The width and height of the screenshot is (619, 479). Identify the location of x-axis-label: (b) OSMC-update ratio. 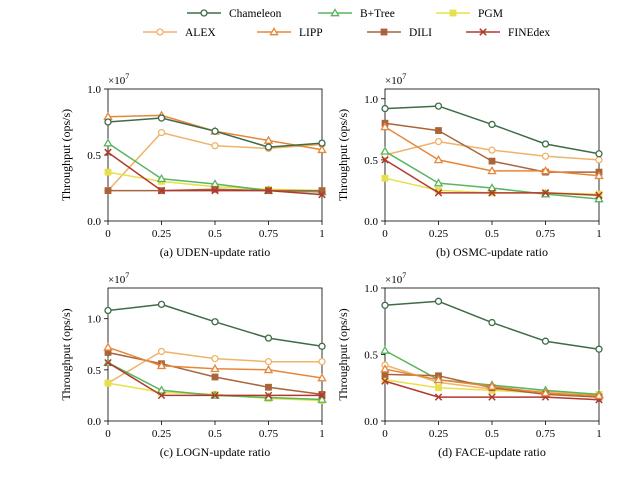
(492, 252).